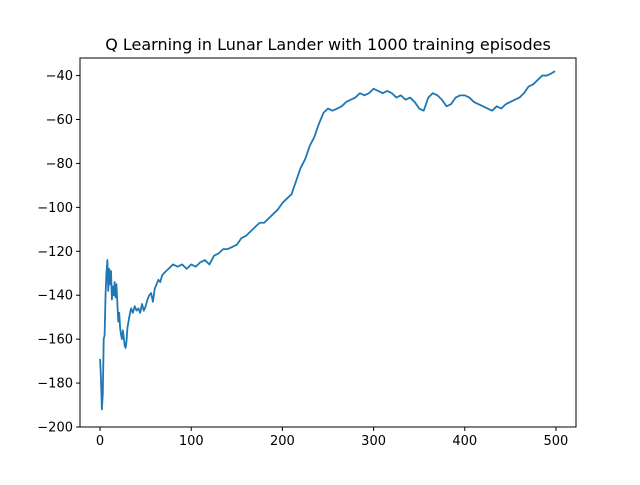 This screenshot has height=485, width=640. Describe the element at coordinates (59, 76) in the screenshot. I see `y-tick-label: −40` at that location.